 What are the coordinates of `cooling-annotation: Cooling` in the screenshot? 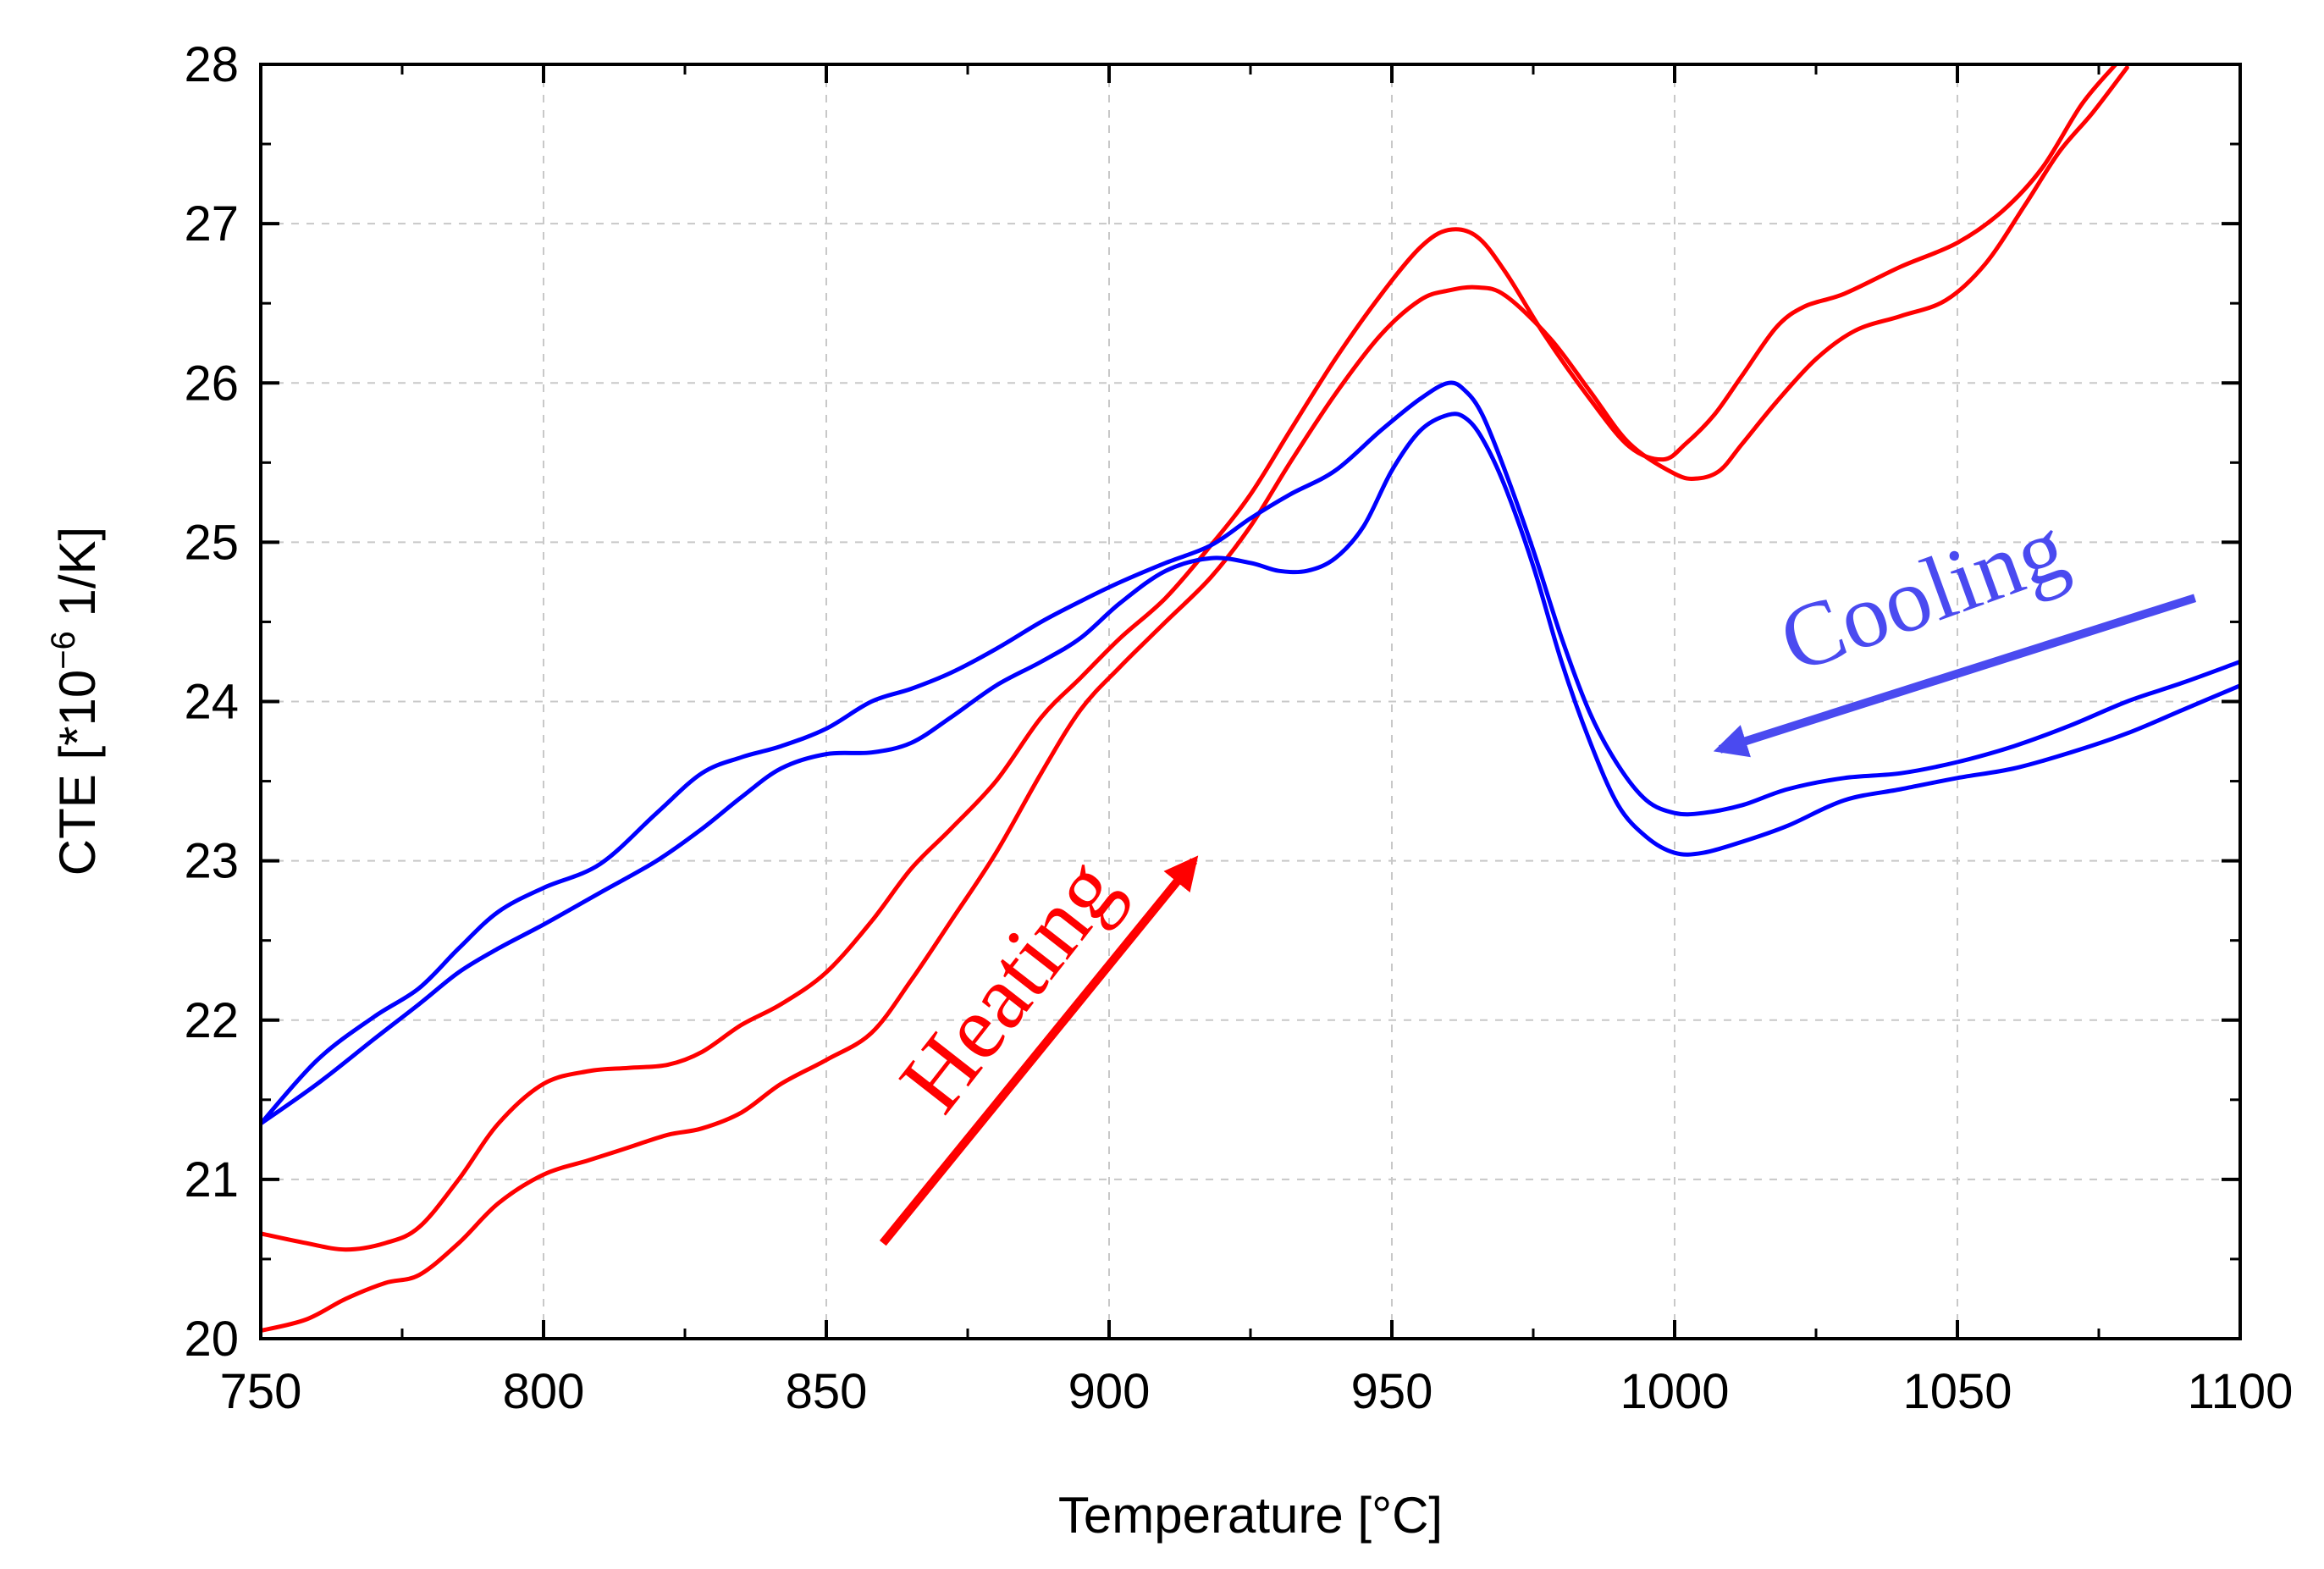 It's located at (1923, 595).